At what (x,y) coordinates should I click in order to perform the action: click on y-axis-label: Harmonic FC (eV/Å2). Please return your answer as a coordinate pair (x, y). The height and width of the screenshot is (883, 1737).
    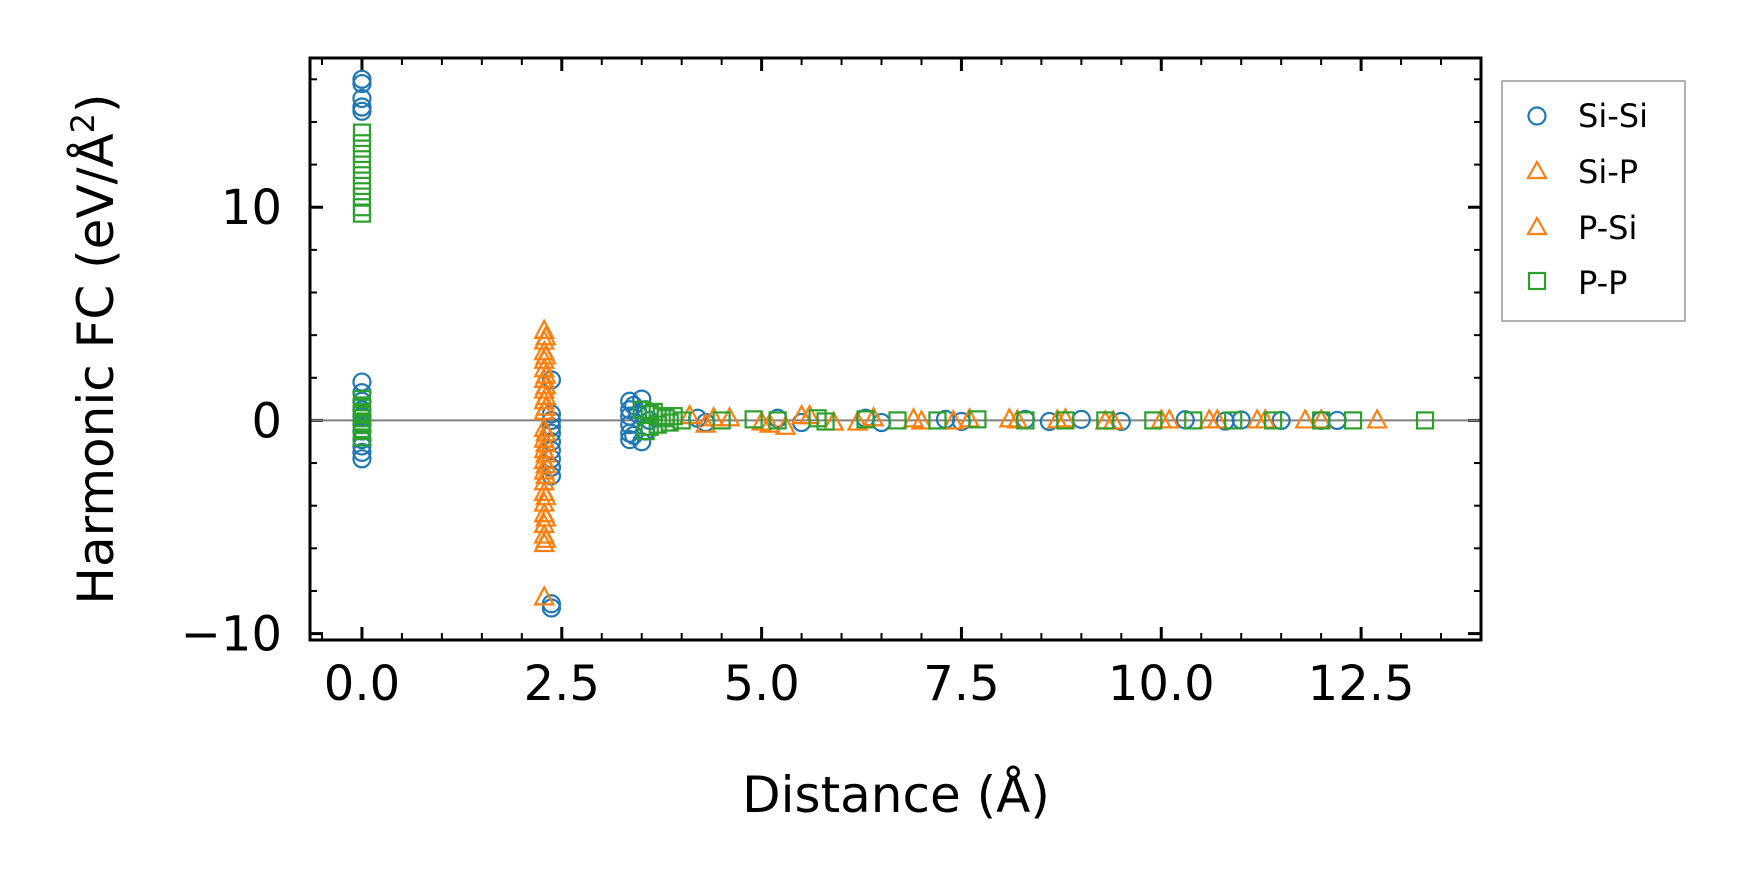
    Looking at the image, I should click on (94, 348).